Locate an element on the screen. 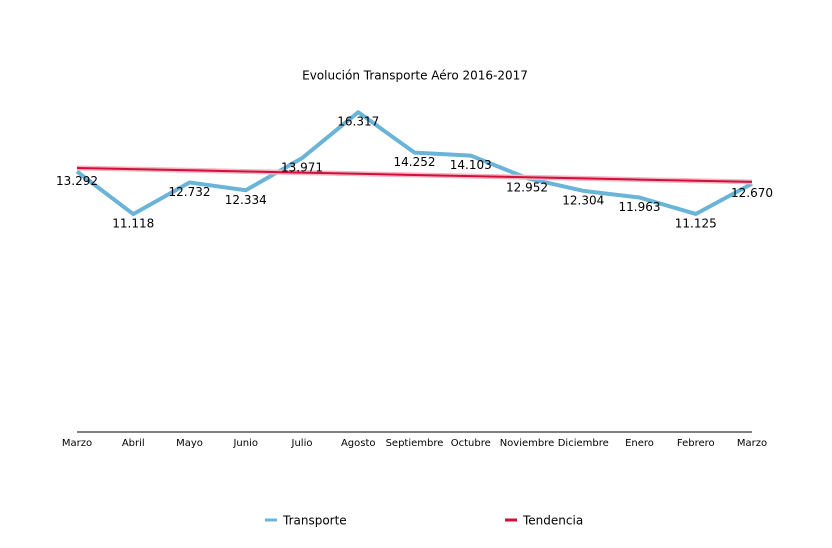 The width and height of the screenshot is (832, 548). x-tick-label: Mayo is located at coordinates (189, 443).